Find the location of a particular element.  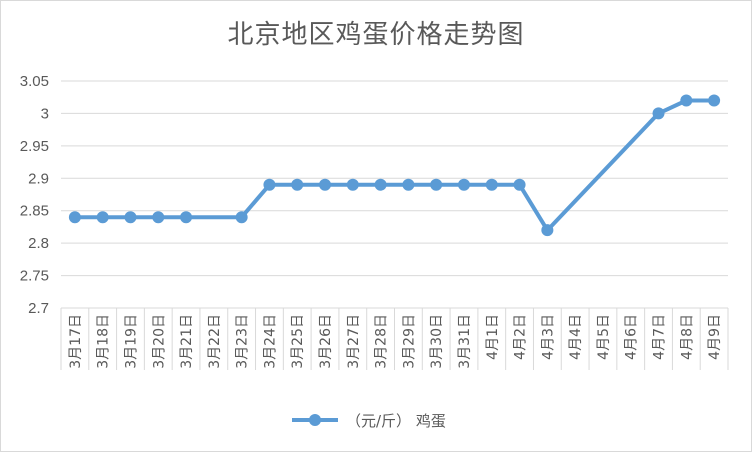

y-tick-label: 3 is located at coordinates (45, 113).